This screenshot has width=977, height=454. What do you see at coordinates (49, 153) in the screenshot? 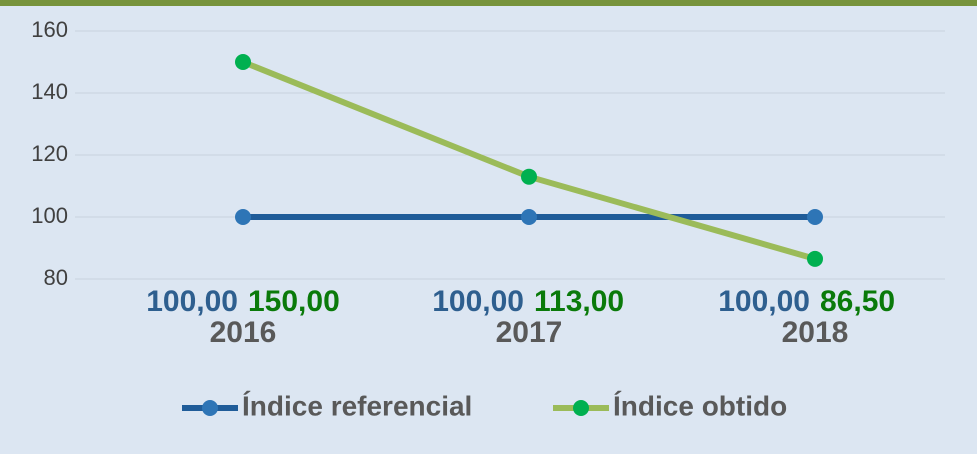
I see `y-tick-label: 120` at bounding box center [49, 153].